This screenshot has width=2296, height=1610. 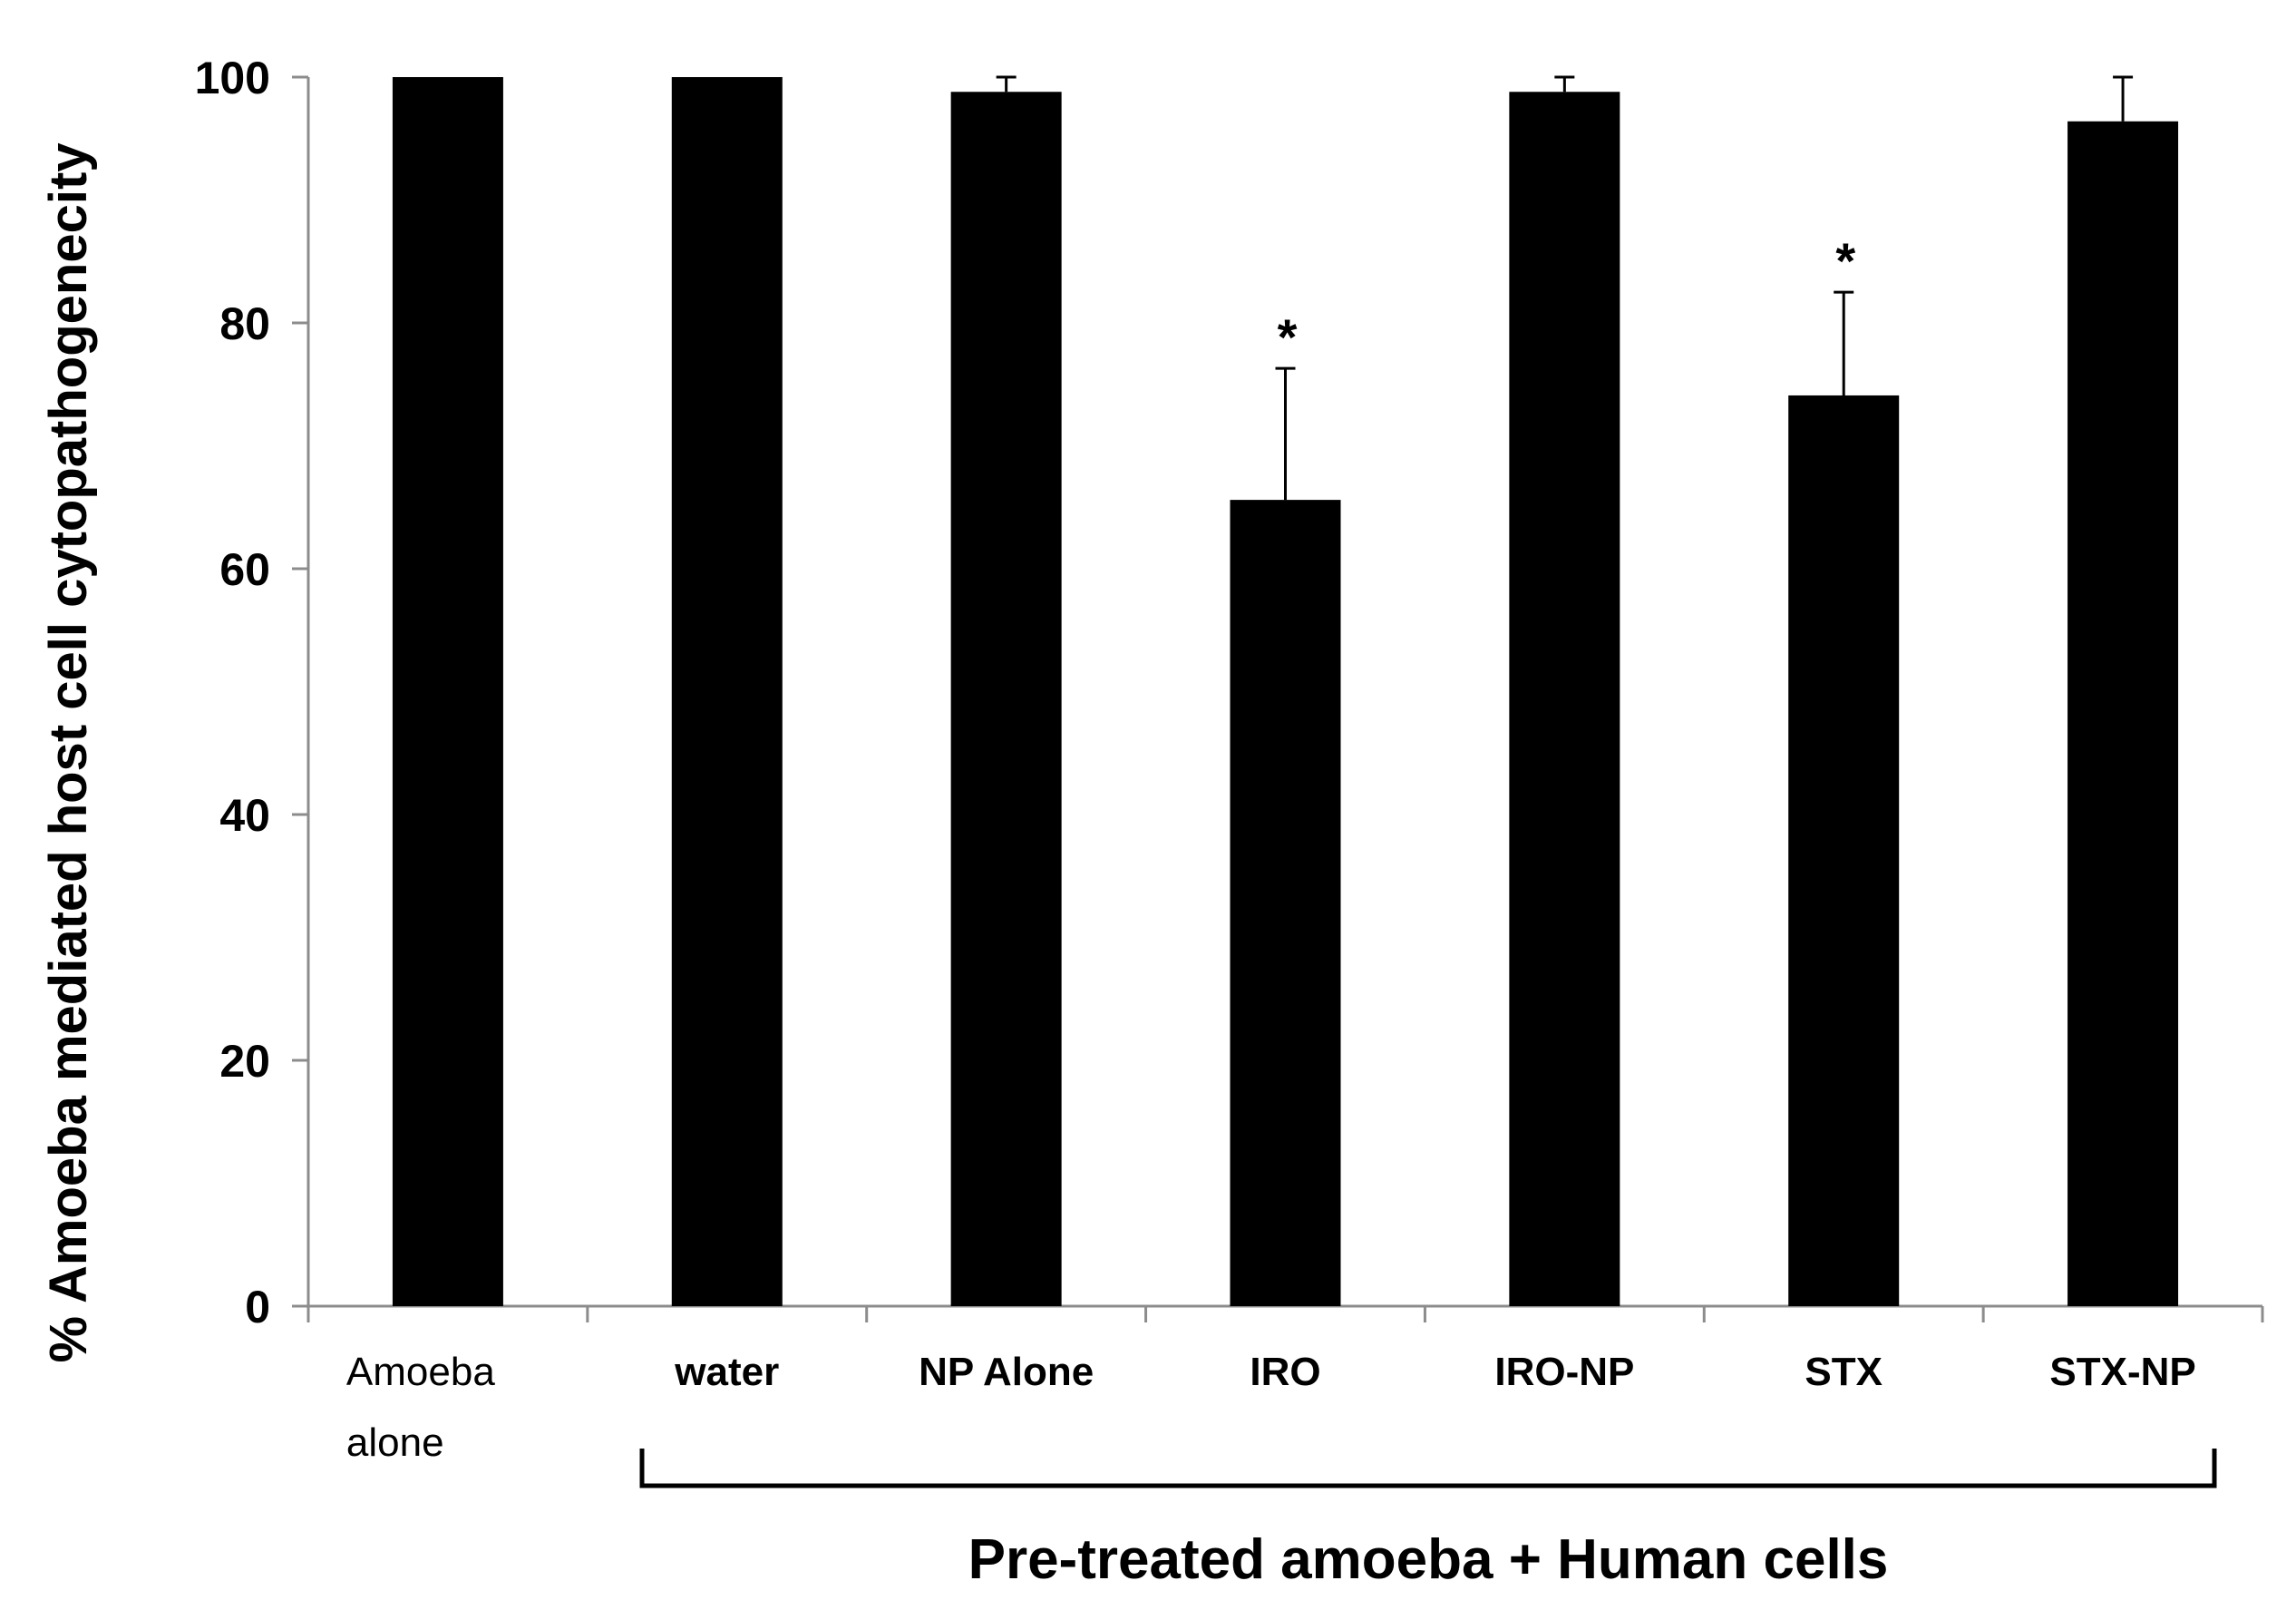 I want to click on x-tick-label-line: Amoeba, so click(x=420, y=1372).